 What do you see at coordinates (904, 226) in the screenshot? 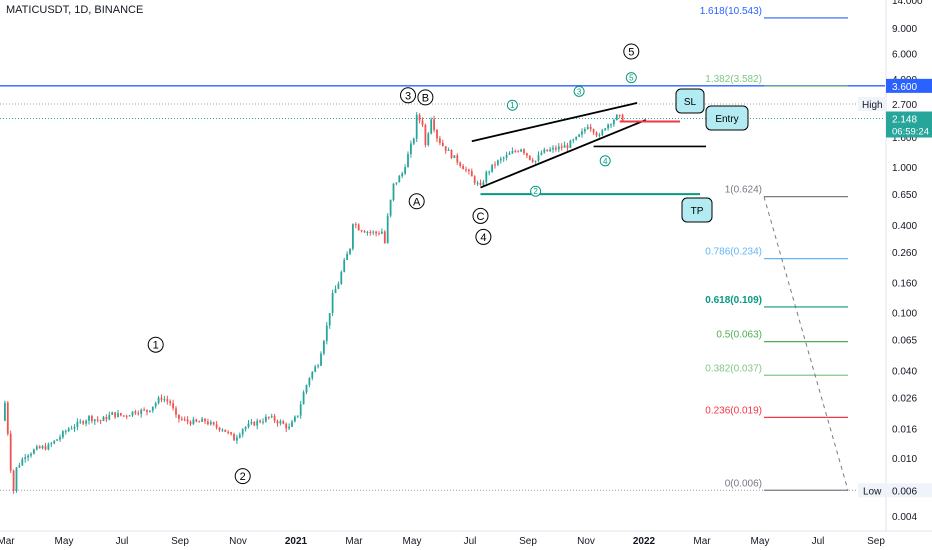
I see `y-tick-label: 0.400` at bounding box center [904, 226].